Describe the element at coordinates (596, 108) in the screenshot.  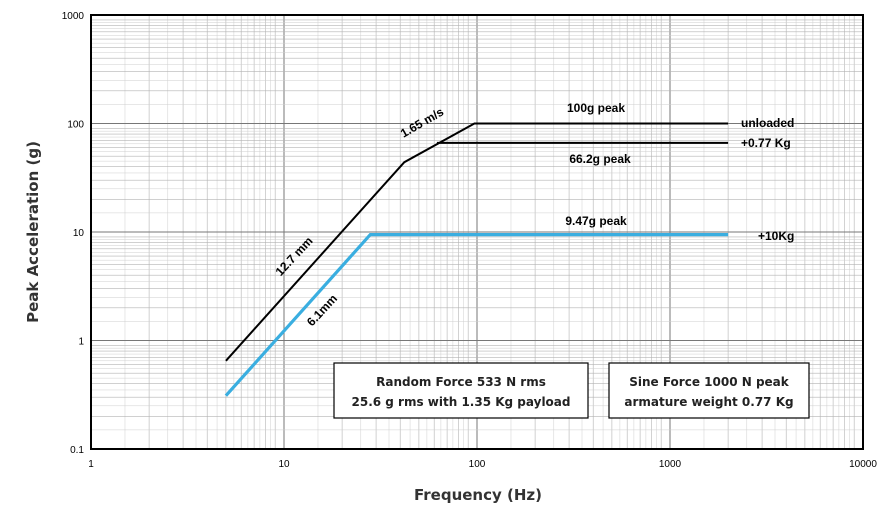
I see `annotation-100g-peak: 100g peak` at that location.